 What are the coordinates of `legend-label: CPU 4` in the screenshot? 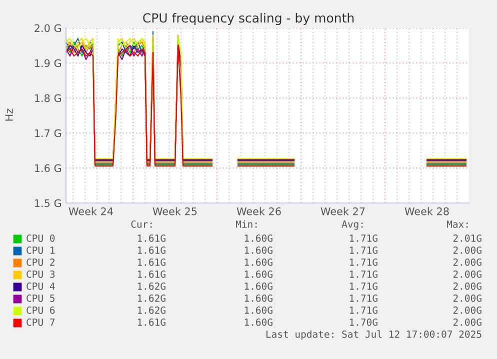 It's located at (40, 286).